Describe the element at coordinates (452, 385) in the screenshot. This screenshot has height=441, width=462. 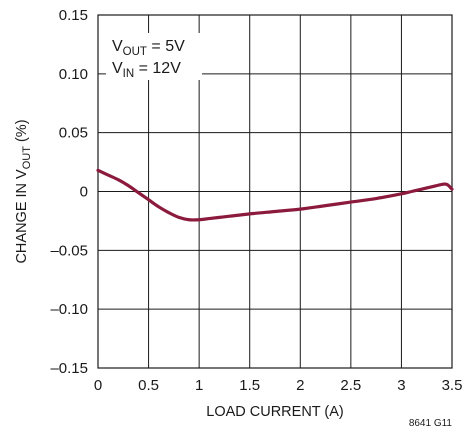
I see `x-tick-label: 3.5` at that location.